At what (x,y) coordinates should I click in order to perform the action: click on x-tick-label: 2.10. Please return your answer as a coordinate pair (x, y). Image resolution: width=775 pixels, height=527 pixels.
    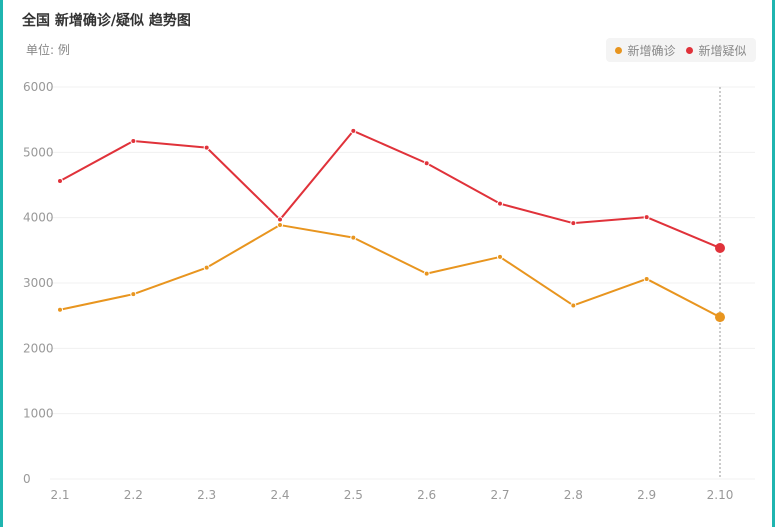
    Looking at the image, I should click on (720, 495).